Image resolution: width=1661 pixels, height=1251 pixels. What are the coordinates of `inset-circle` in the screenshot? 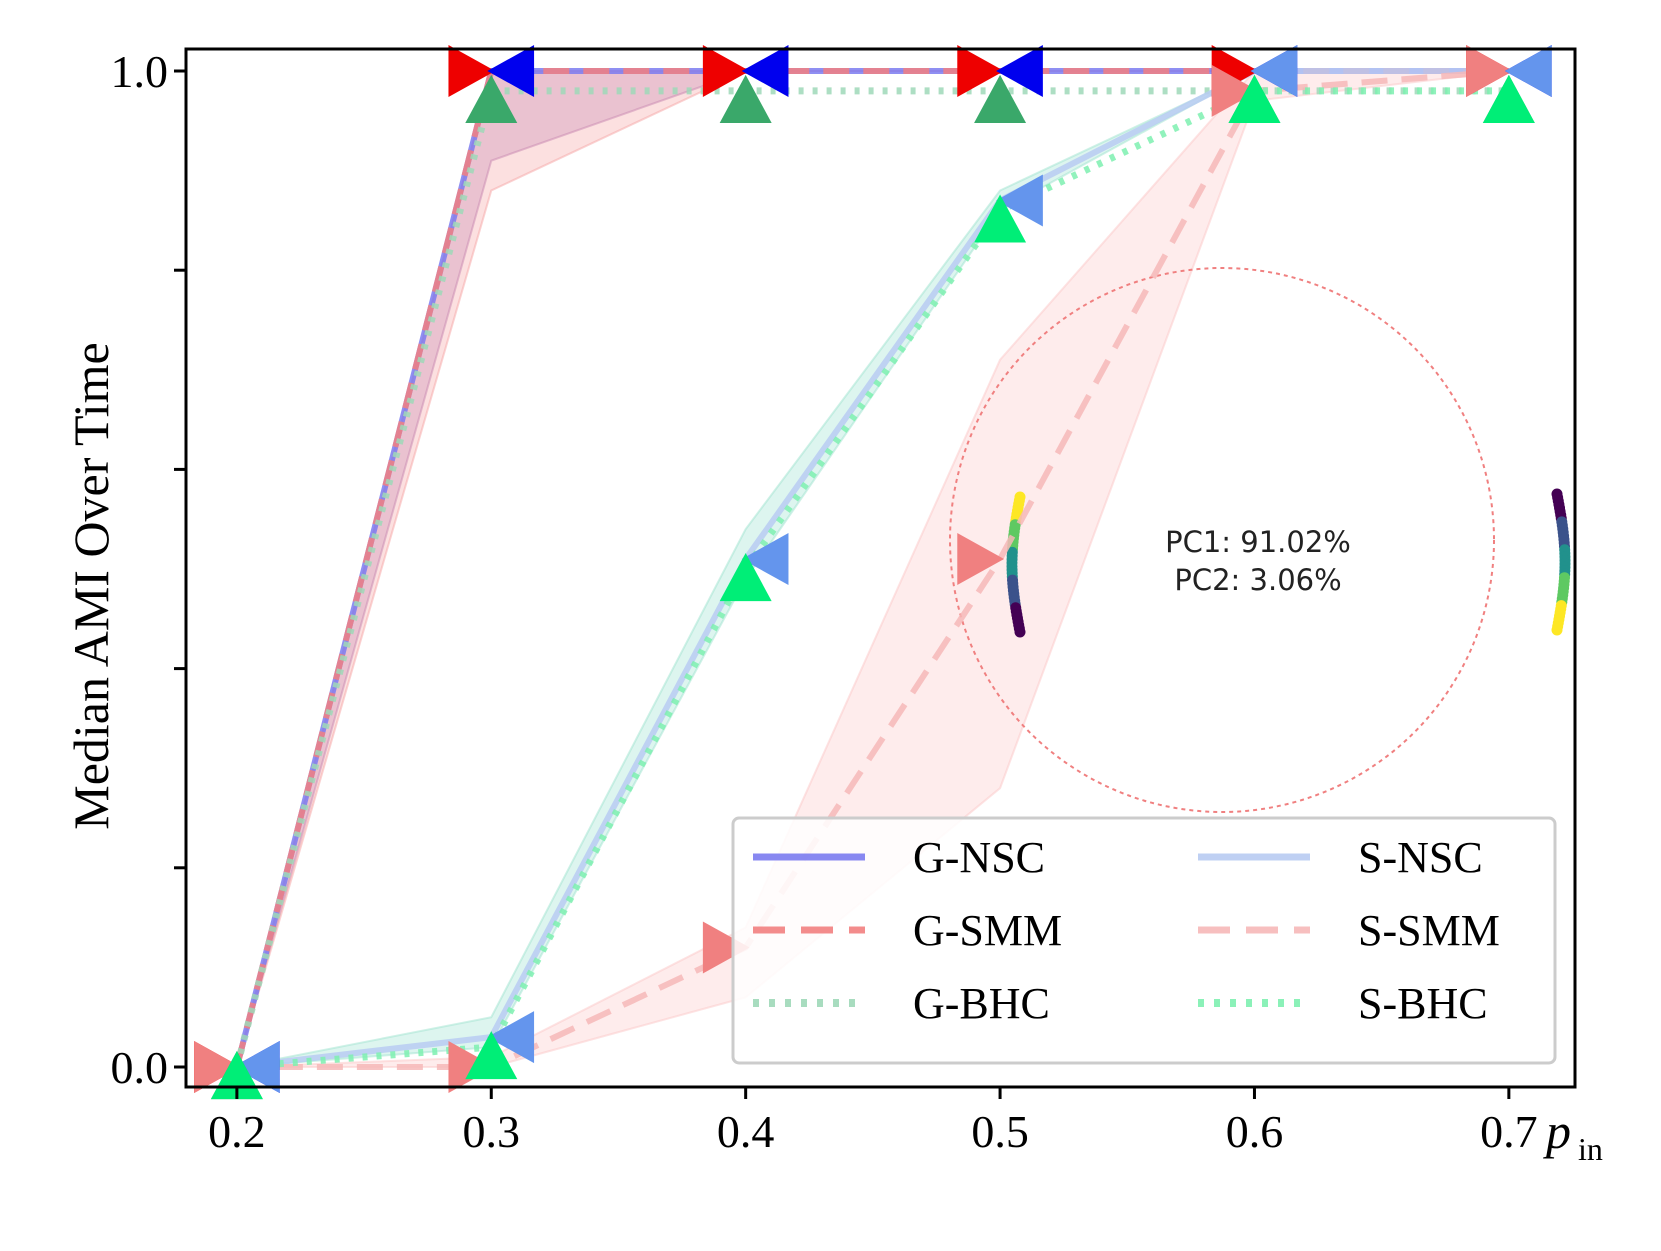 It's located at (1222, 540).